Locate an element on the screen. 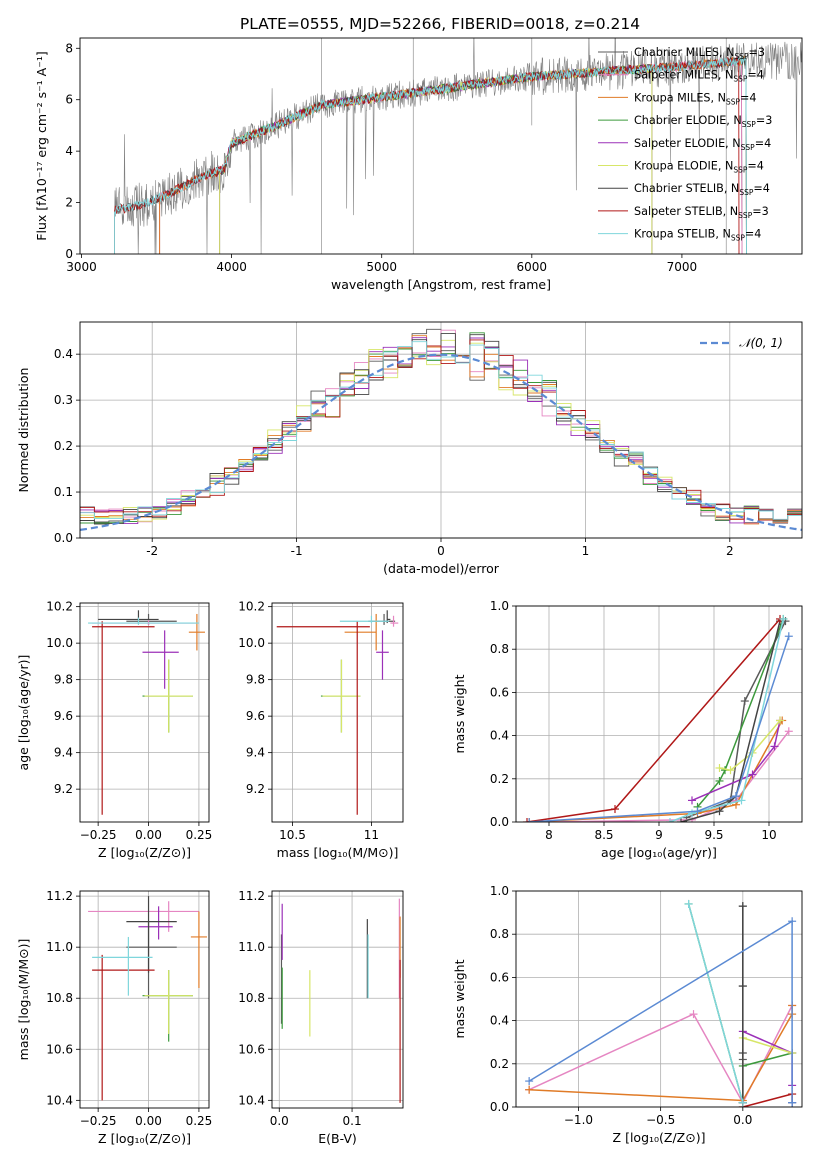 Image resolution: width=819 pixels, height=1170 pixels. x-tick-label: 5000 is located at coordinates (381, 267).